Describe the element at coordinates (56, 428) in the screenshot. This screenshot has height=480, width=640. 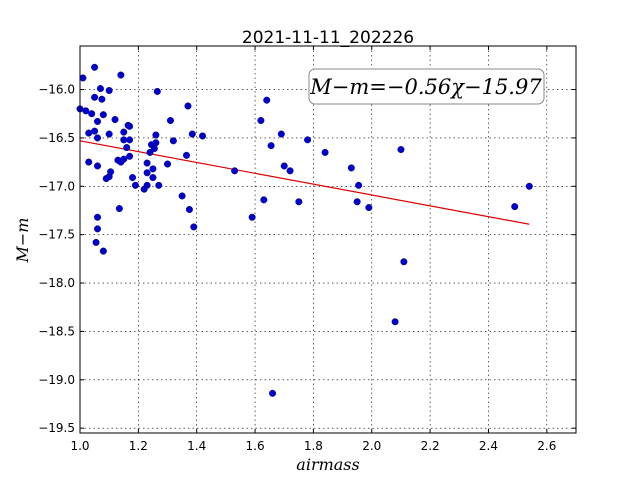
I see `y-tick-label: −19.5` at that location.